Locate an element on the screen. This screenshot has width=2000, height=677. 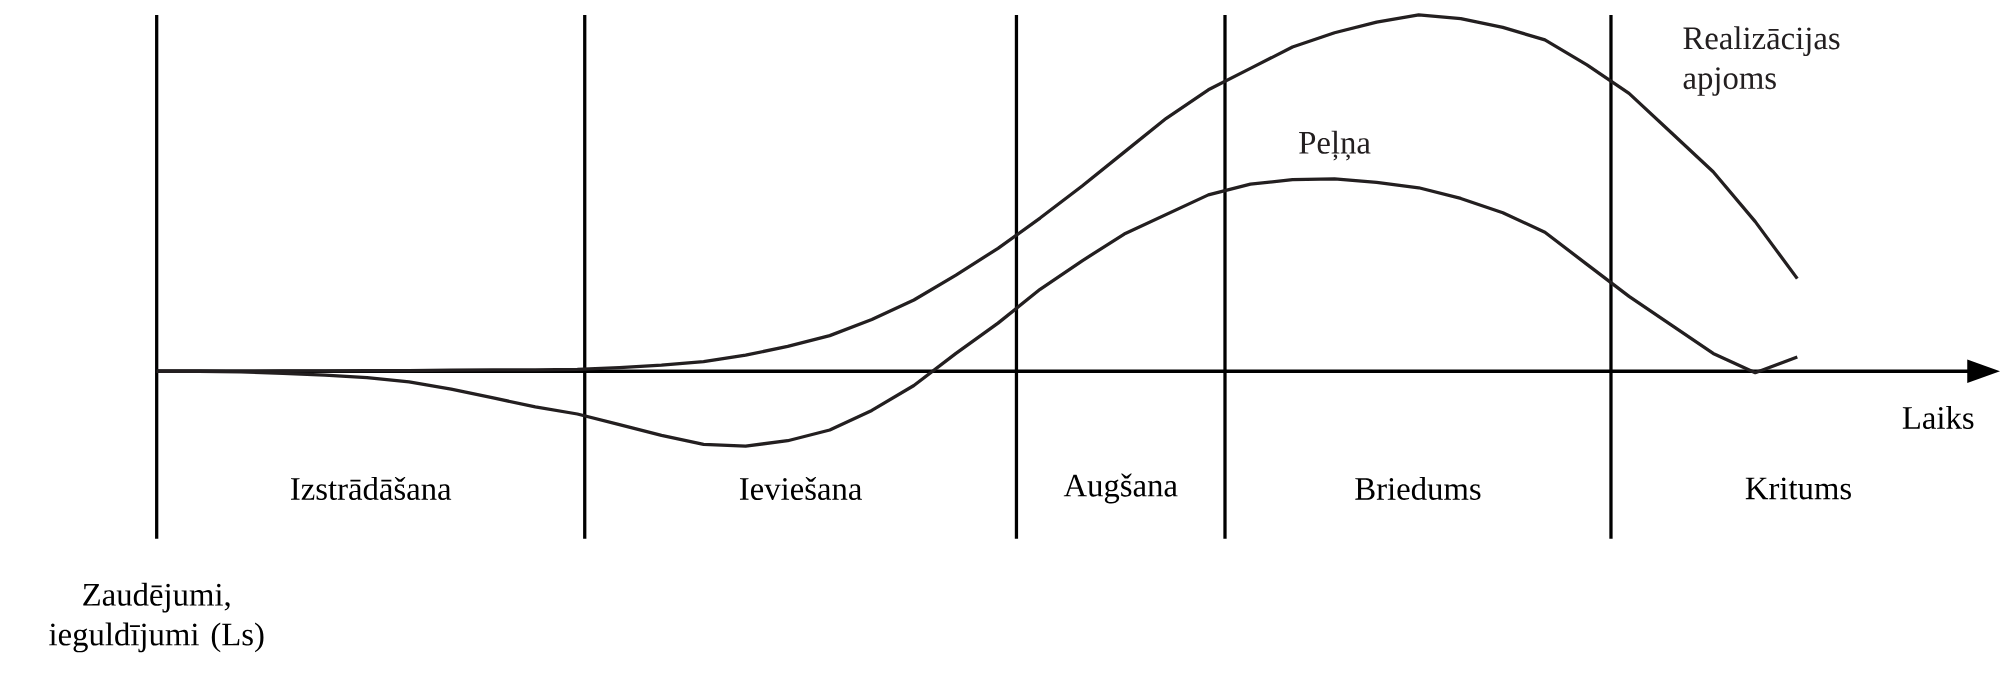
text: Kritums is located at coordinates (1798, 488).